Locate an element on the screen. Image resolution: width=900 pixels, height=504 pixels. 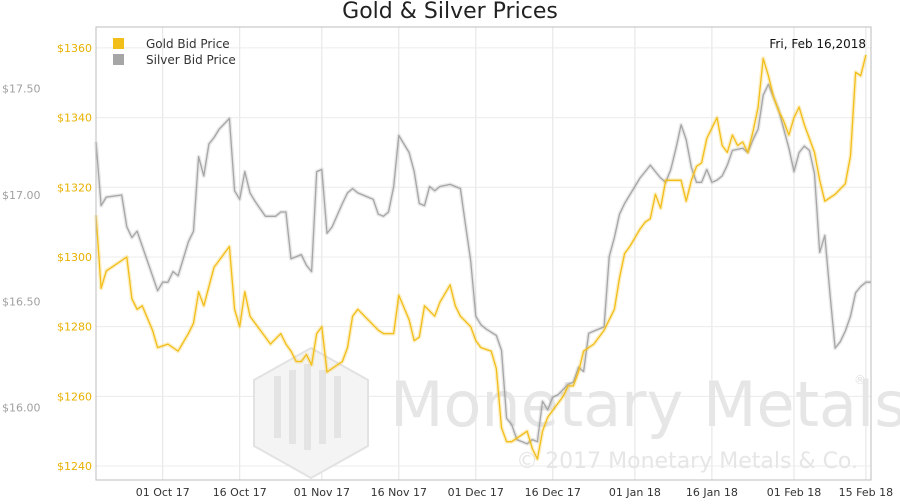
date-label: Fri, Feb 16,2018 is located at coordinates (817, 44).